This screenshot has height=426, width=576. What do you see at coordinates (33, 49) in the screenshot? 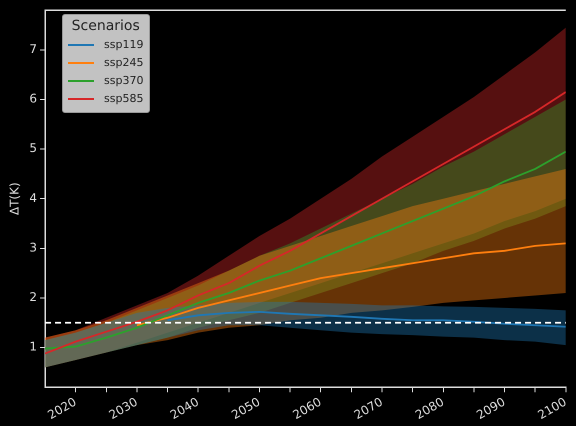
I see `y-tick-label: 7` at bounding box center [33, 49].